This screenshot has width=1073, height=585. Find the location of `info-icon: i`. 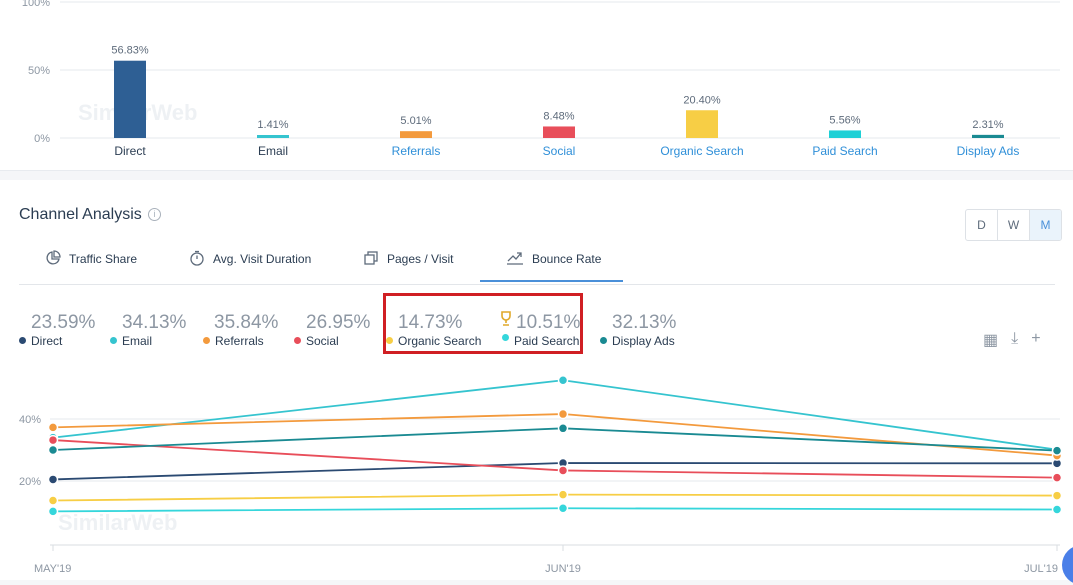

info-icon: i is located at coordinates (154, 214).